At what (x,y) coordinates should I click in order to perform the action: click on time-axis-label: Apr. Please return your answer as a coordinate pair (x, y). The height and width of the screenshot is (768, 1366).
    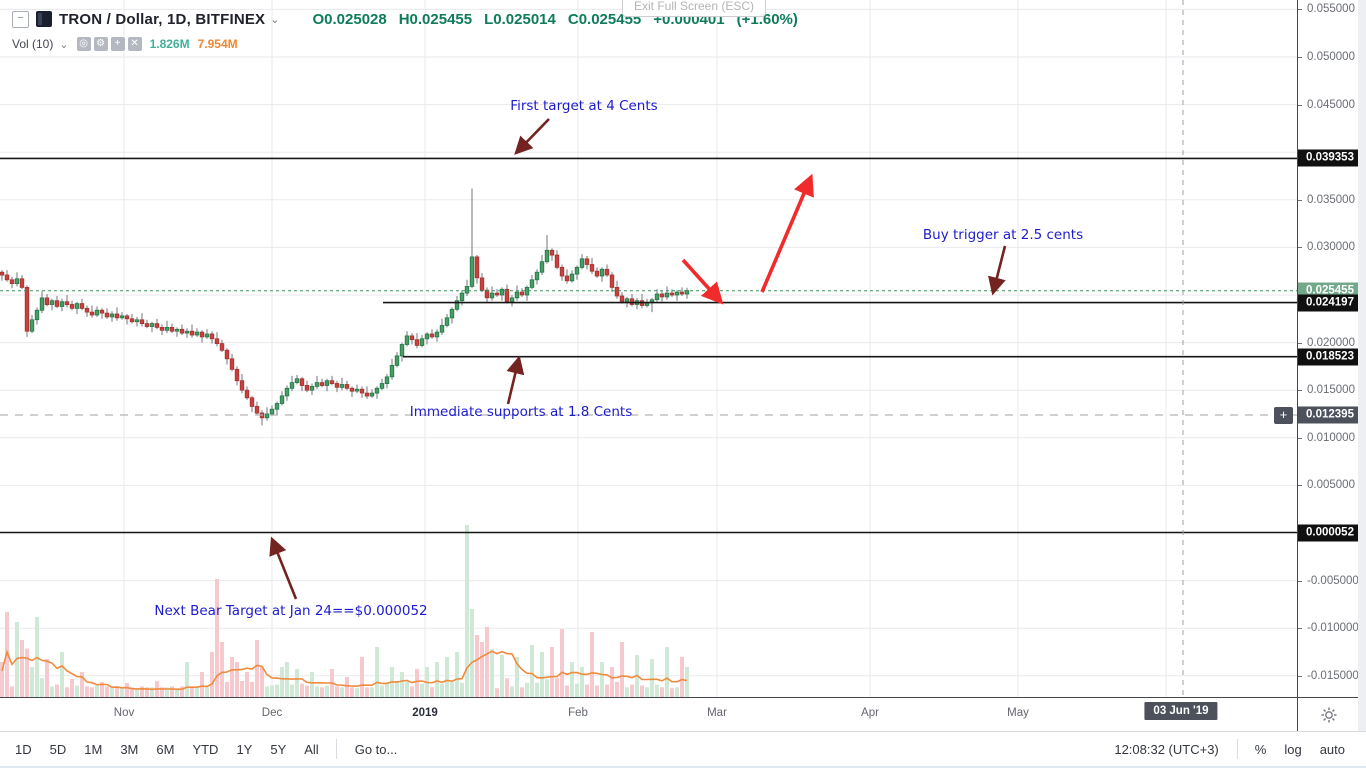
    Looking at the image, I should click on (870, 713).